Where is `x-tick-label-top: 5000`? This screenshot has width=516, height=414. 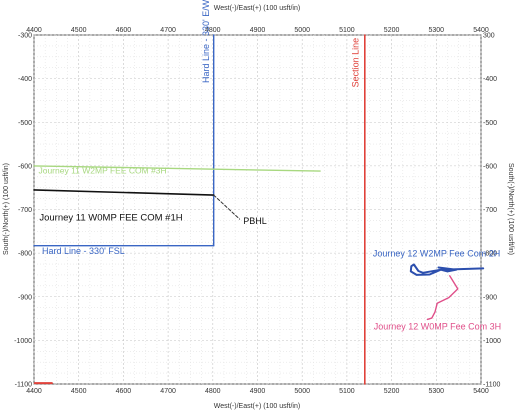
x-tick-label-top: 5000 is located at coordinates (302, 30).